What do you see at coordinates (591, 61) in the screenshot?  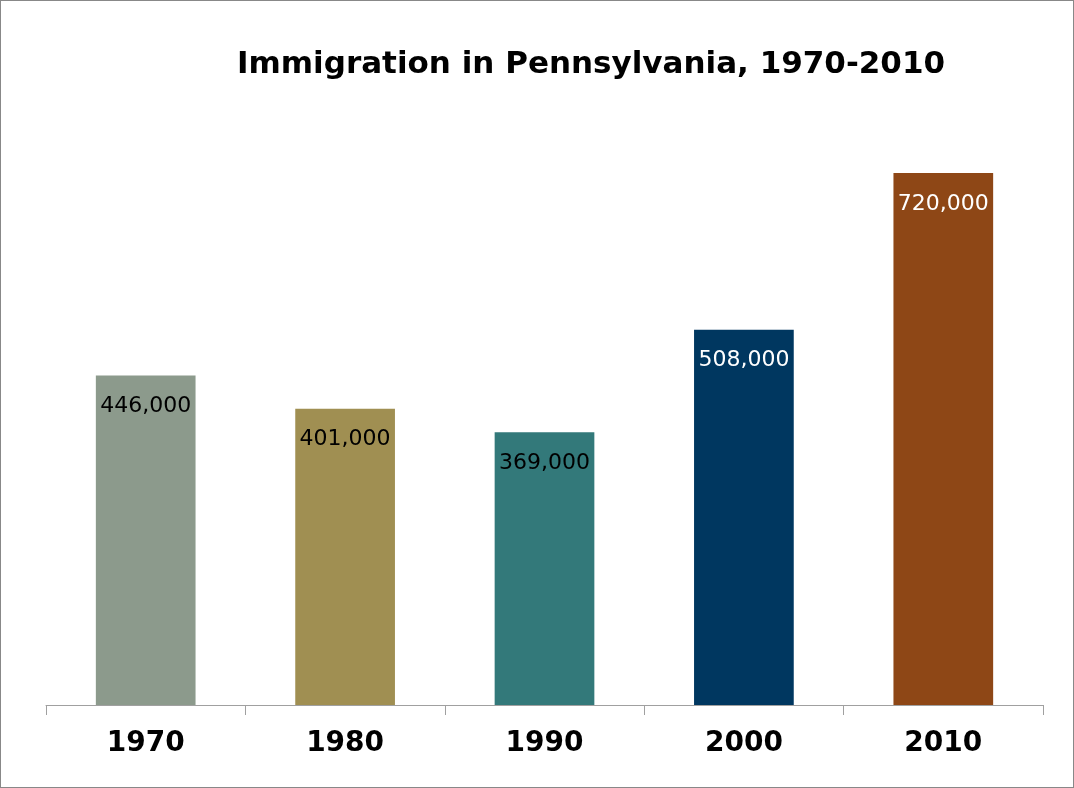 I see `chart-title: Immigration in Pennsylvania, 1970-2010` at bounding box center [591, 61].